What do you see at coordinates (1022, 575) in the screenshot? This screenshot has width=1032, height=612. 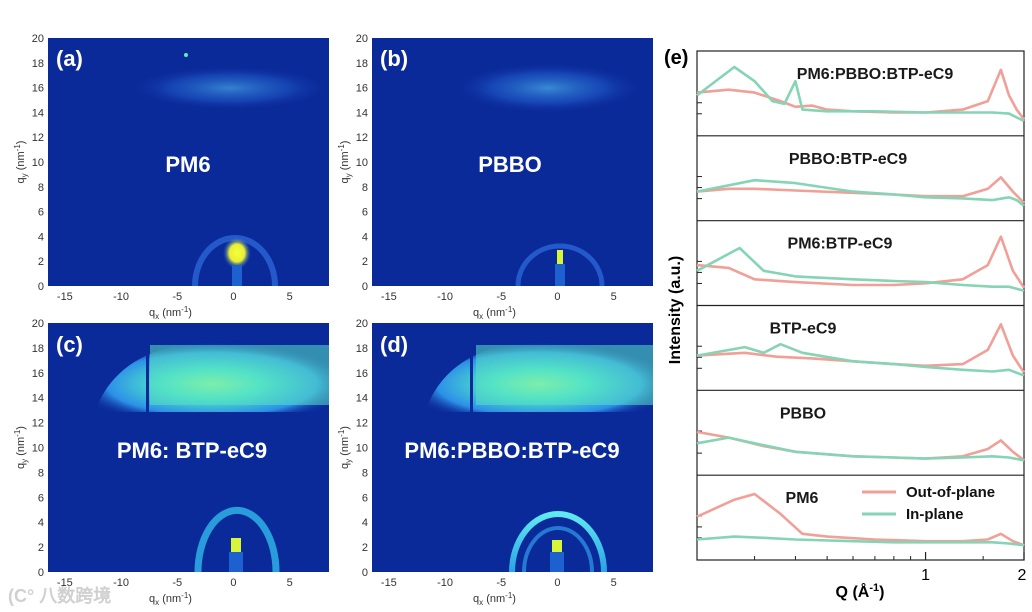 I see `x-tick-label: 2` at bounding box center [1022, 575].